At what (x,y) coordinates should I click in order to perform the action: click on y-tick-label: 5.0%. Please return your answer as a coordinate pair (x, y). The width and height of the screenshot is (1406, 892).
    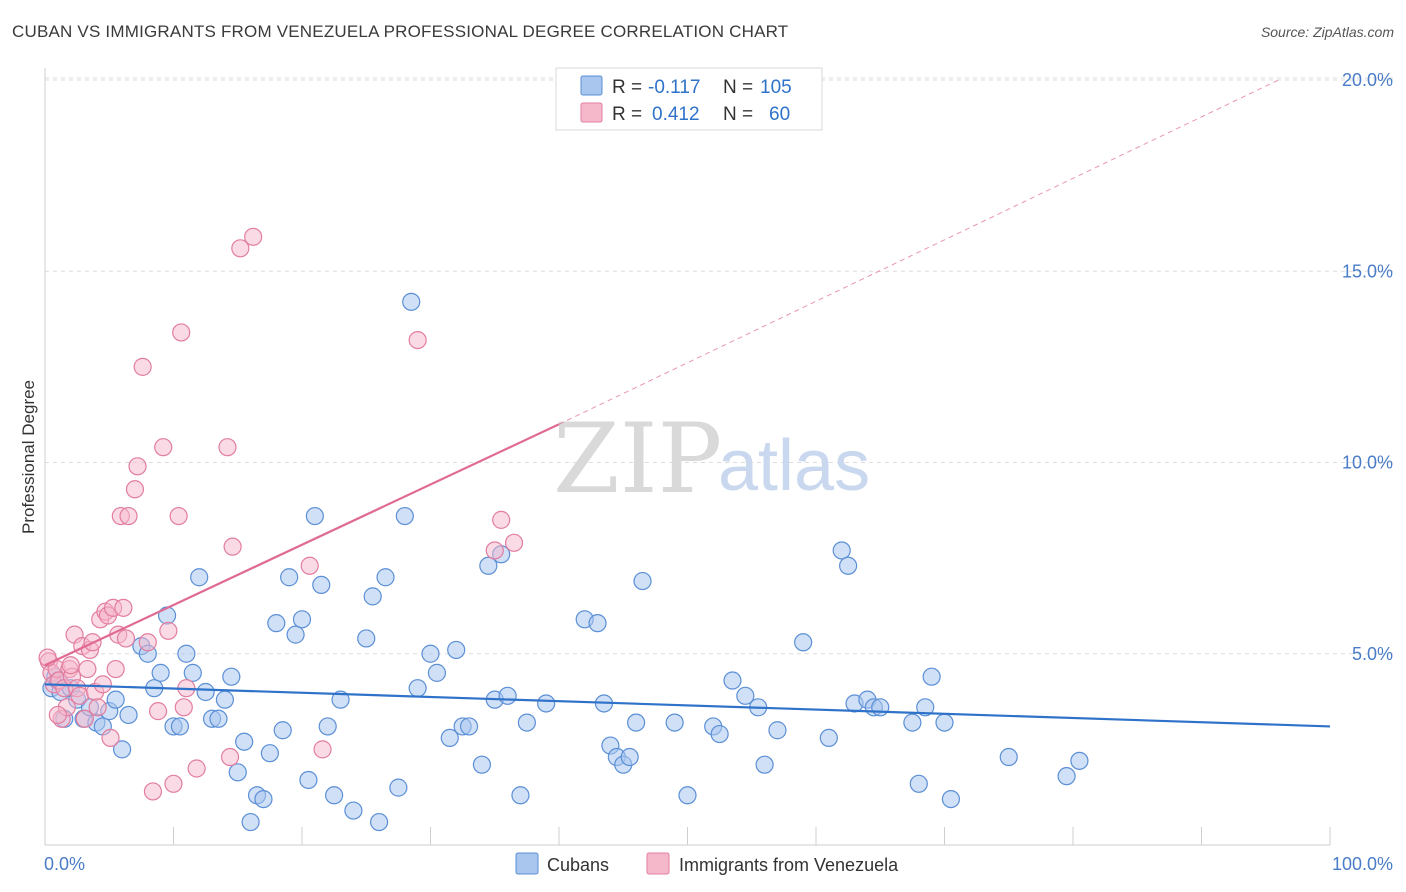
    Looking at the image, I should click on (1372, 654).